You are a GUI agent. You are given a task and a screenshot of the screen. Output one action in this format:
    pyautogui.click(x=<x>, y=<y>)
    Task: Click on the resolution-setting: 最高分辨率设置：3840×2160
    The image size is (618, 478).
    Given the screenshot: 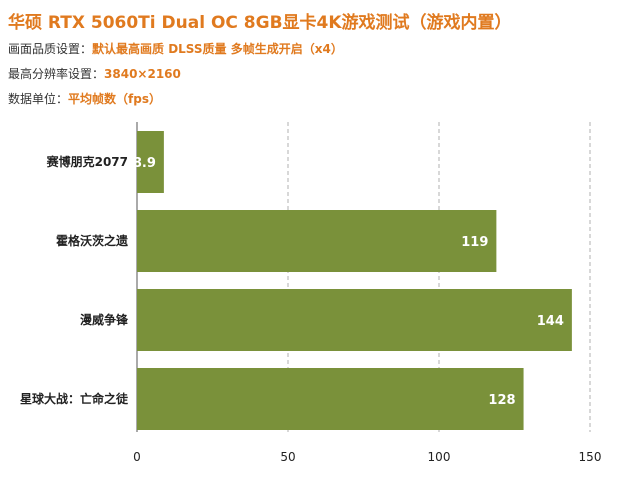 What is the action you would take?
    pyautogui.click(x=94, y=73)
    